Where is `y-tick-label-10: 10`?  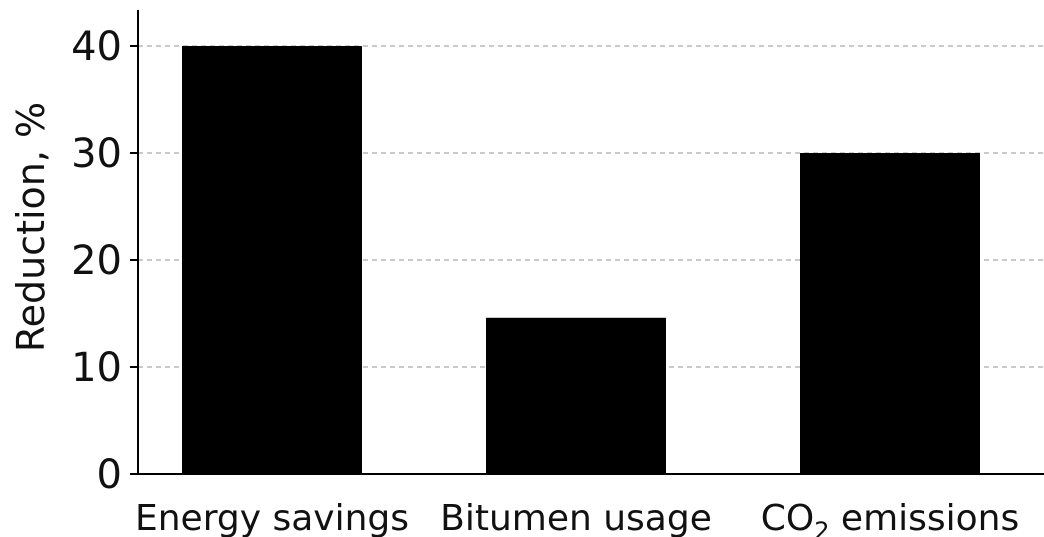 y-tick-label-10: 10 is located at coordinates (96, 368).